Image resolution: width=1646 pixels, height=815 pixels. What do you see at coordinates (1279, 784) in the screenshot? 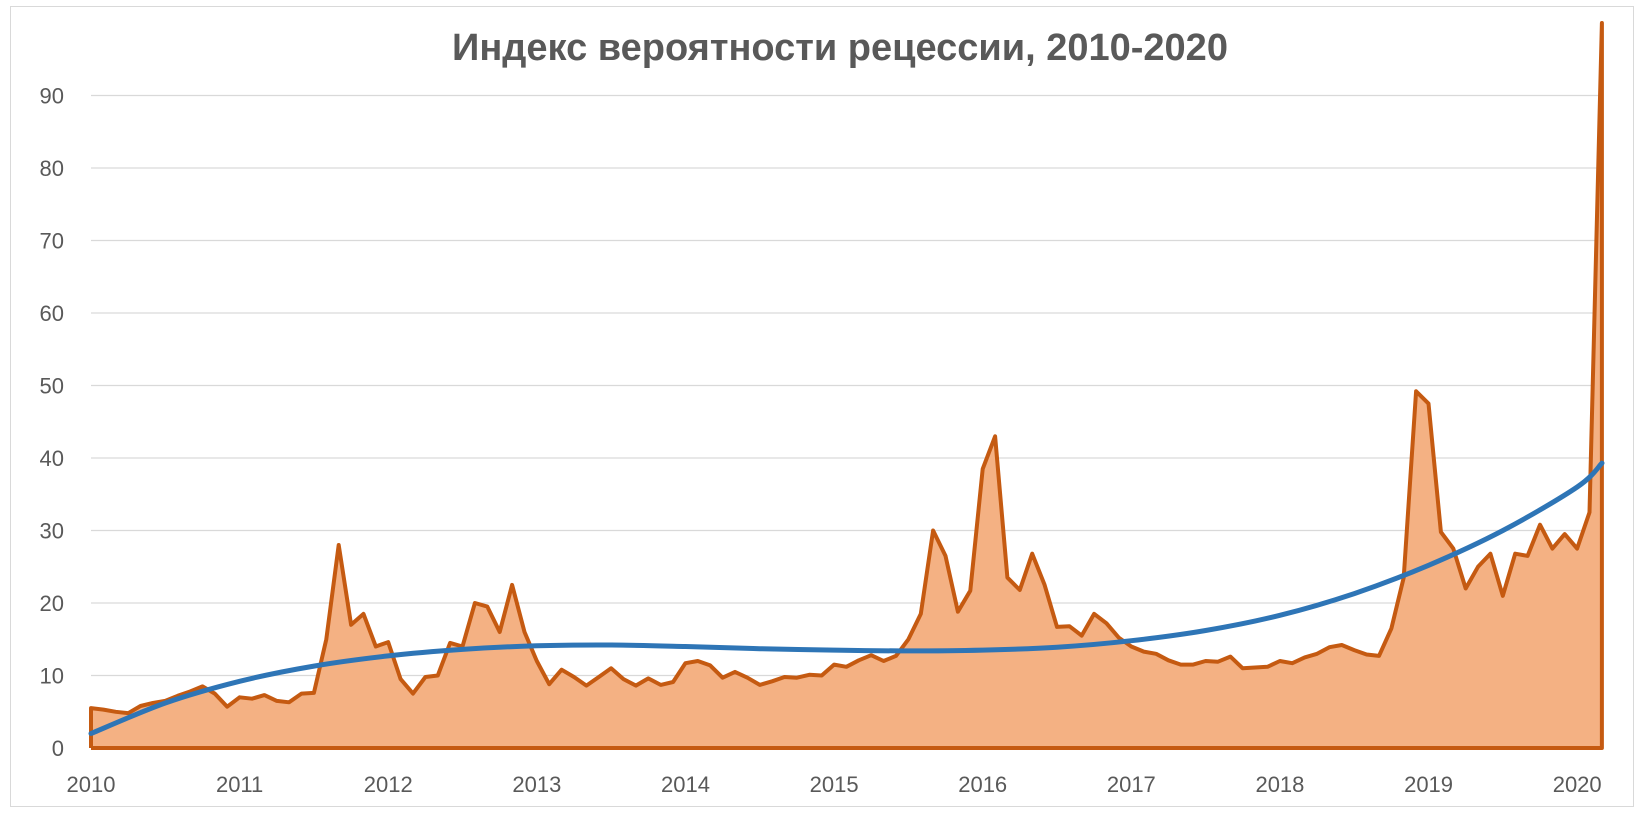
I see `x-tick-label-2018: 2018` at bounding box center [1279, 784].